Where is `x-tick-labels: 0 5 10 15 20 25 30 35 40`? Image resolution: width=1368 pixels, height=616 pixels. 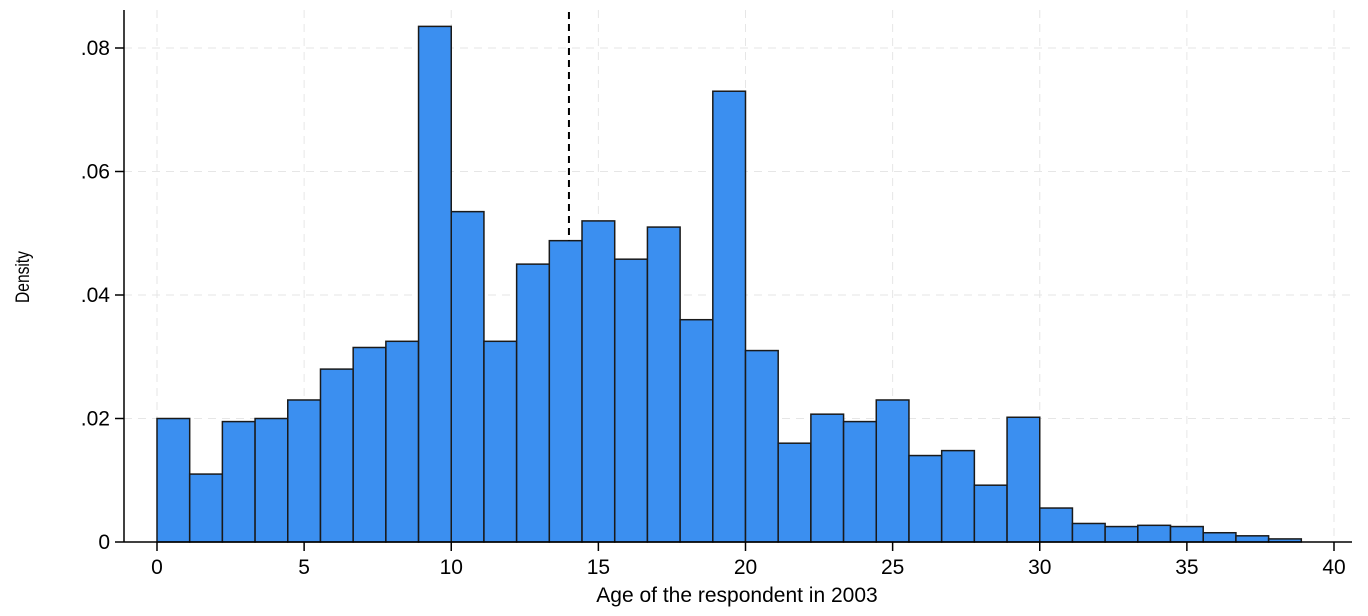
x-tick-labels: 0 5 10 15 20 25 30 35 40 is located at coordinates (748, 567).